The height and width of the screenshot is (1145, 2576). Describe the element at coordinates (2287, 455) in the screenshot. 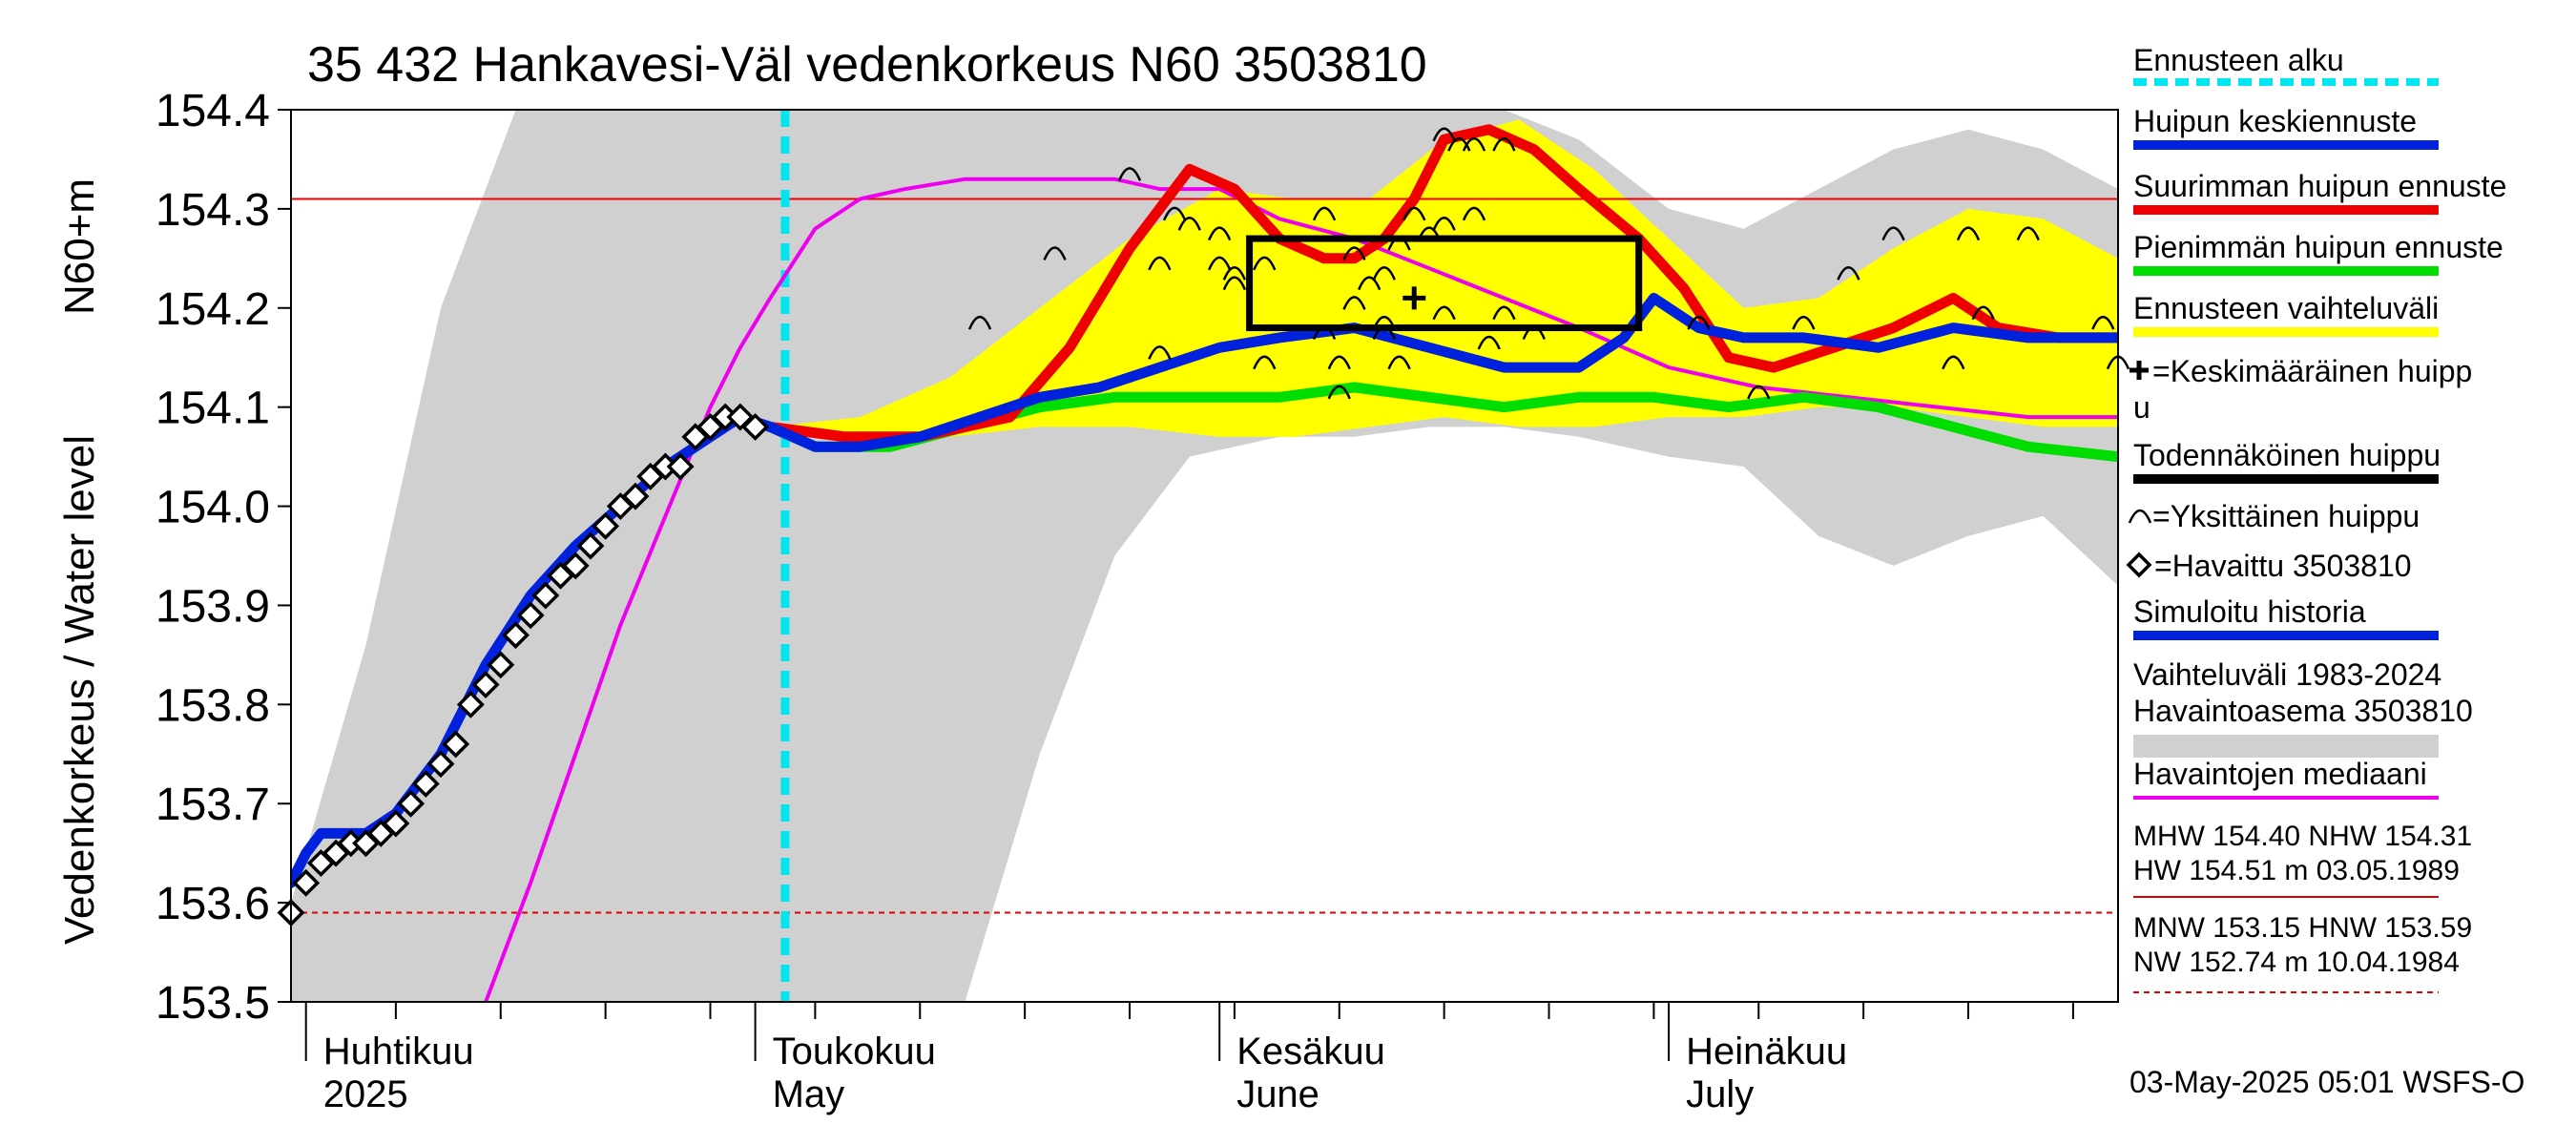

I see `legend-todenn-k-inen-huippu-label: Todennäköinen huippu` at that location.